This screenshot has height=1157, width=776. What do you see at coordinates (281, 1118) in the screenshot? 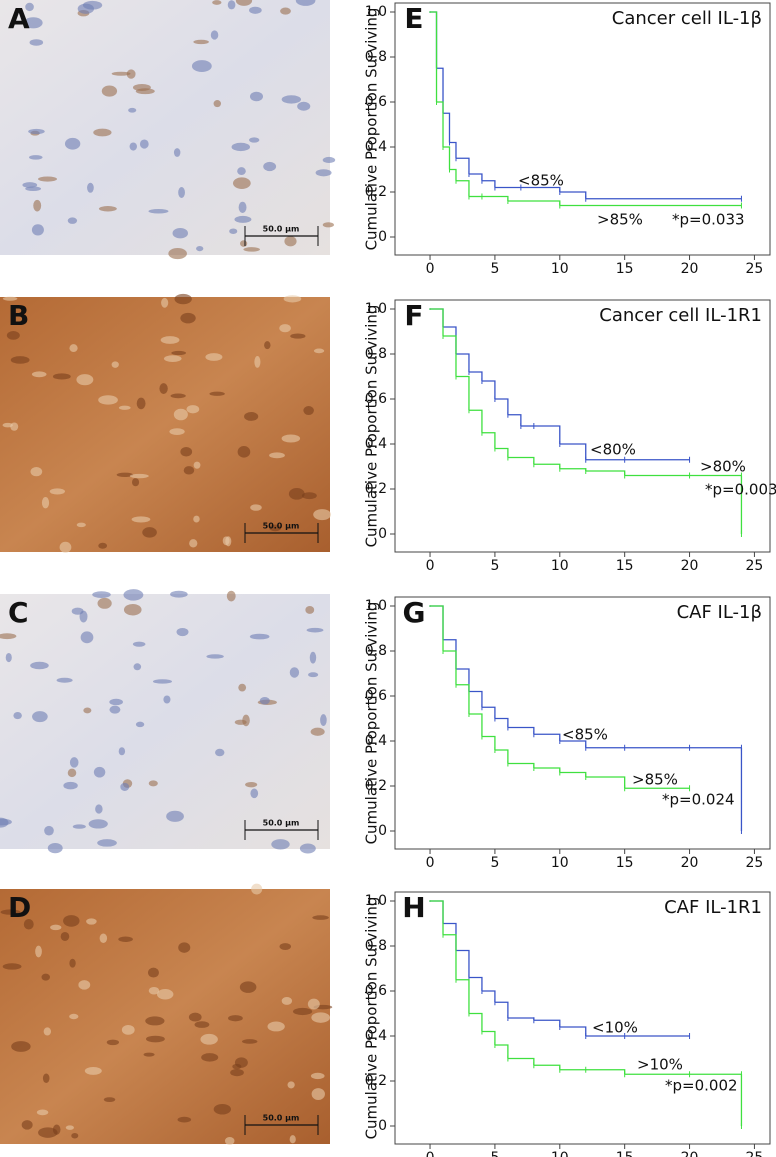
I see `scale-bar-label: 50.0 µm` at bounding box center [281, 1118].